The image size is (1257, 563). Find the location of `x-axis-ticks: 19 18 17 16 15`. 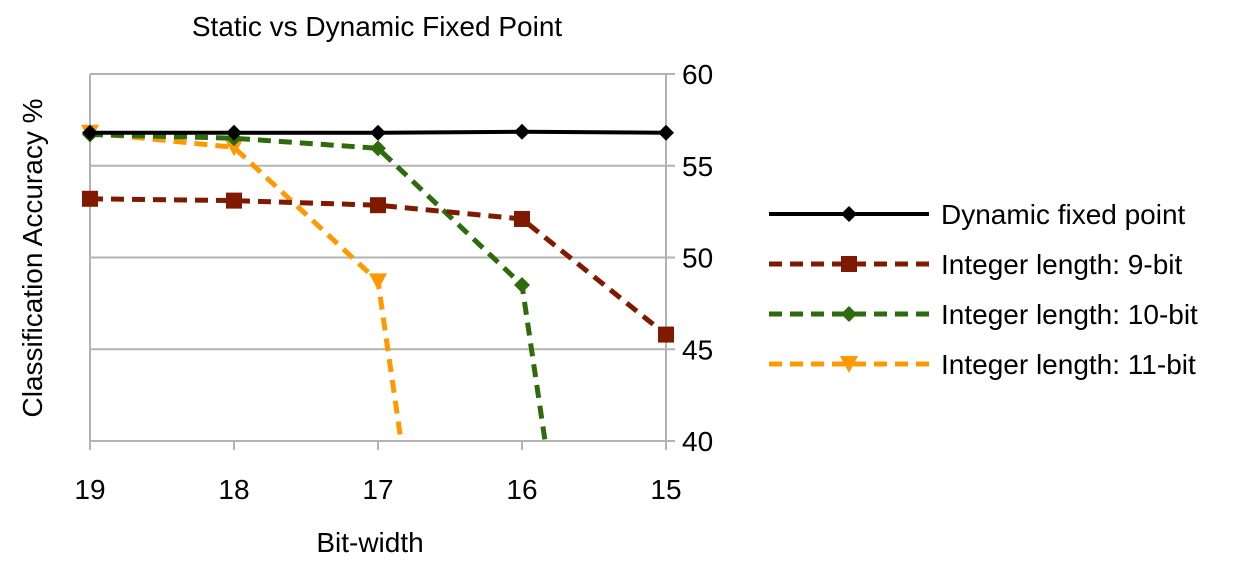

x-axis-ticks: 19 18 17 16 15 is located at coordinates (378, 473).